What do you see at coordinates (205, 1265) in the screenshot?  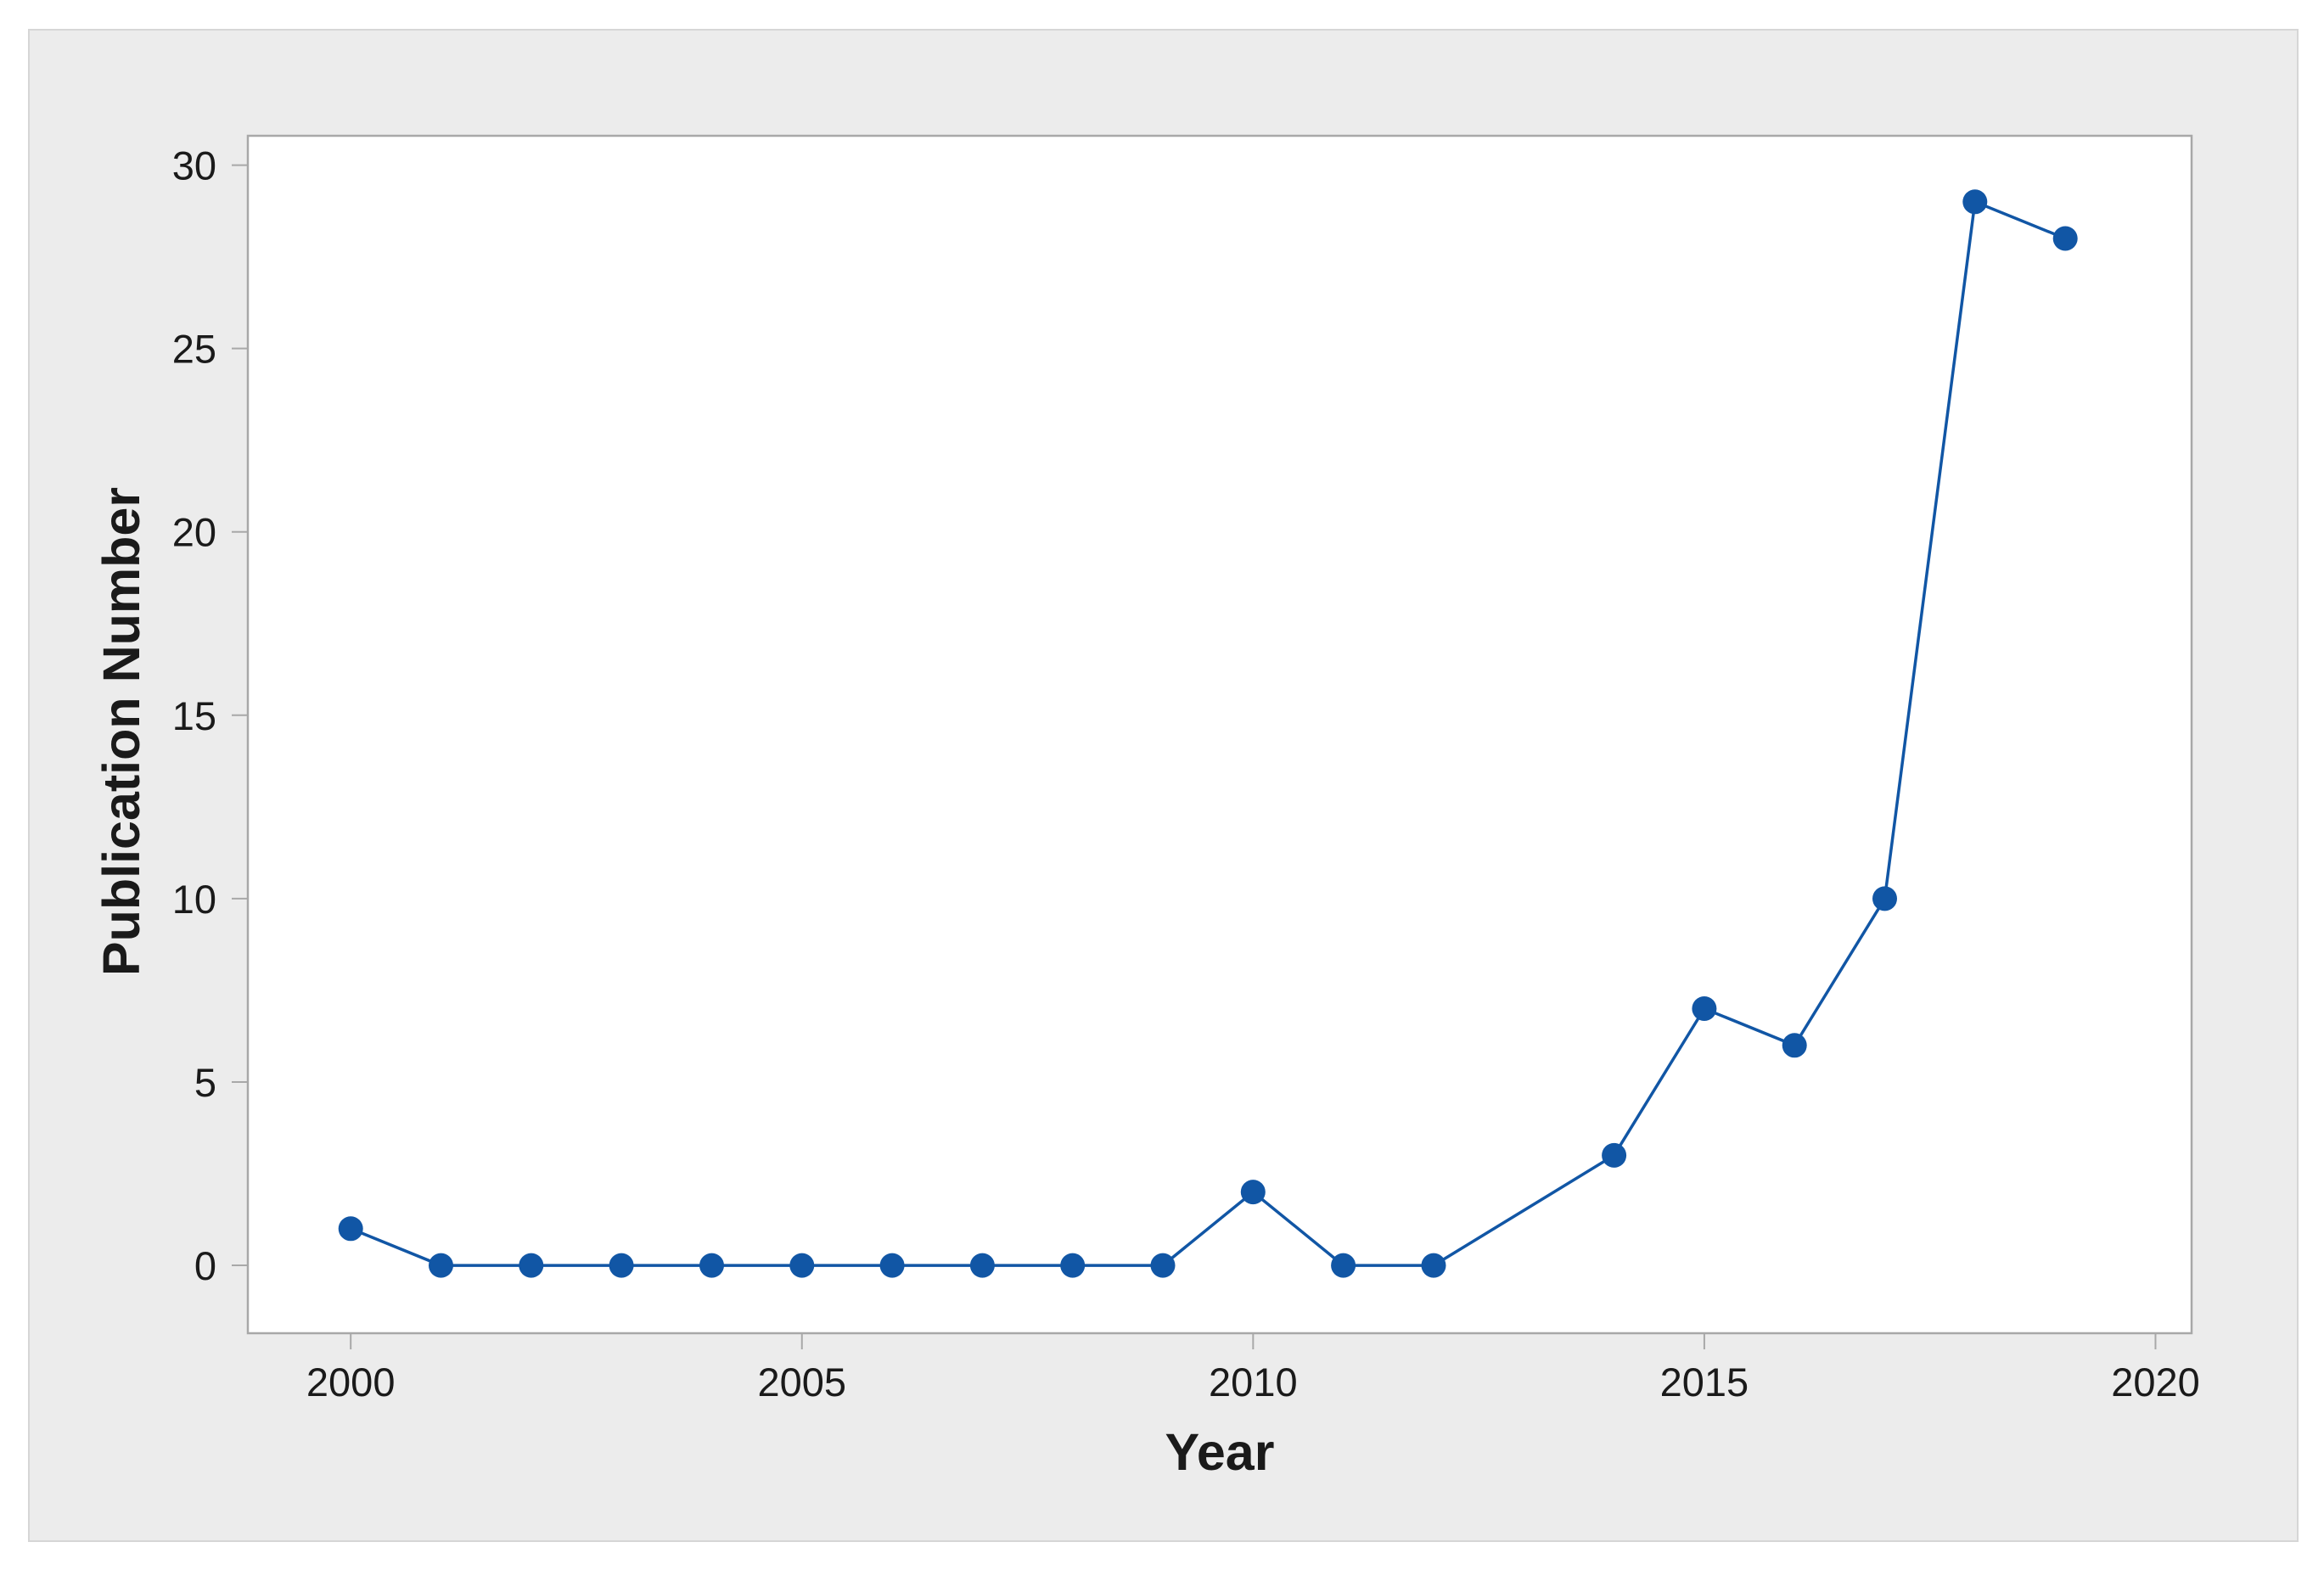 I see `y-tick-label: 0` at bounding box center [205, 1265].